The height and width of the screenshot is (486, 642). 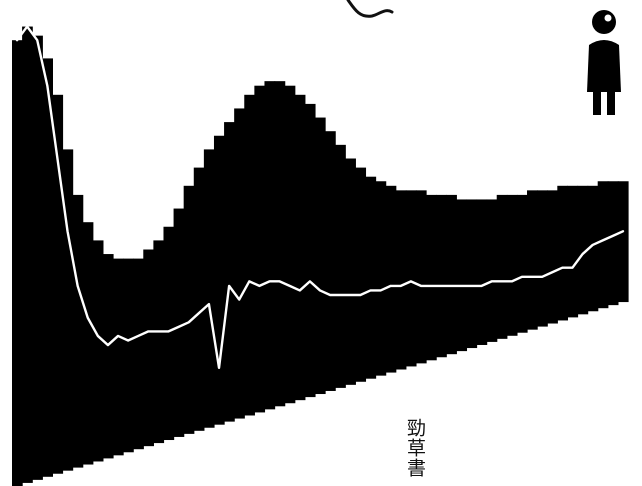 I want to click on vertical-caption: 勁草書, so click(x=415, y=448).